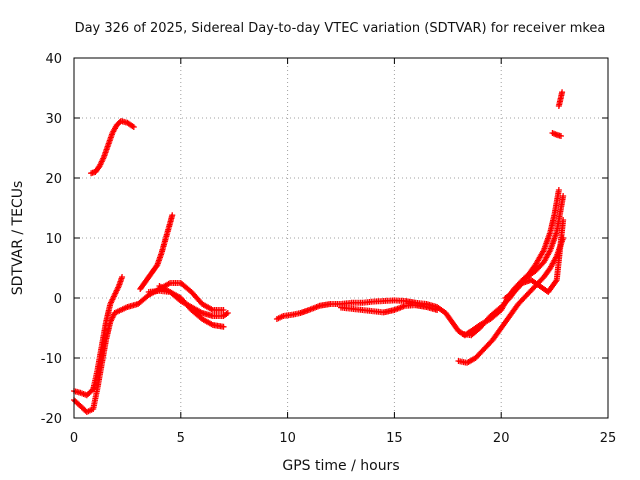  What do you see at coordinates (53, 179) in the screenshot?
I see `y-tick-label: 20` at bounding box center [53, 179].